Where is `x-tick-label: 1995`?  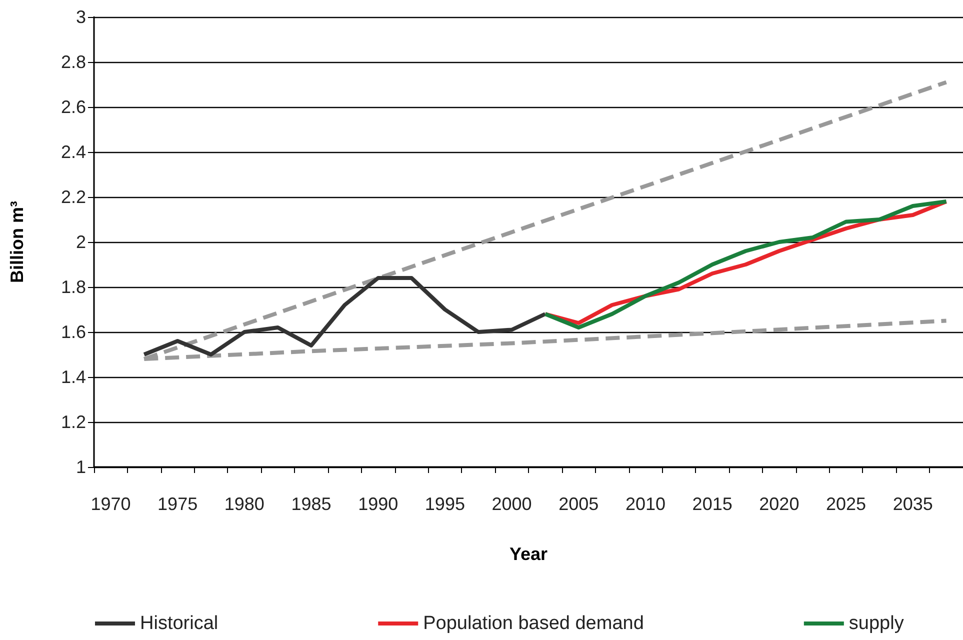
x-tick-label: 1995 is located at coordinates (444, 504).